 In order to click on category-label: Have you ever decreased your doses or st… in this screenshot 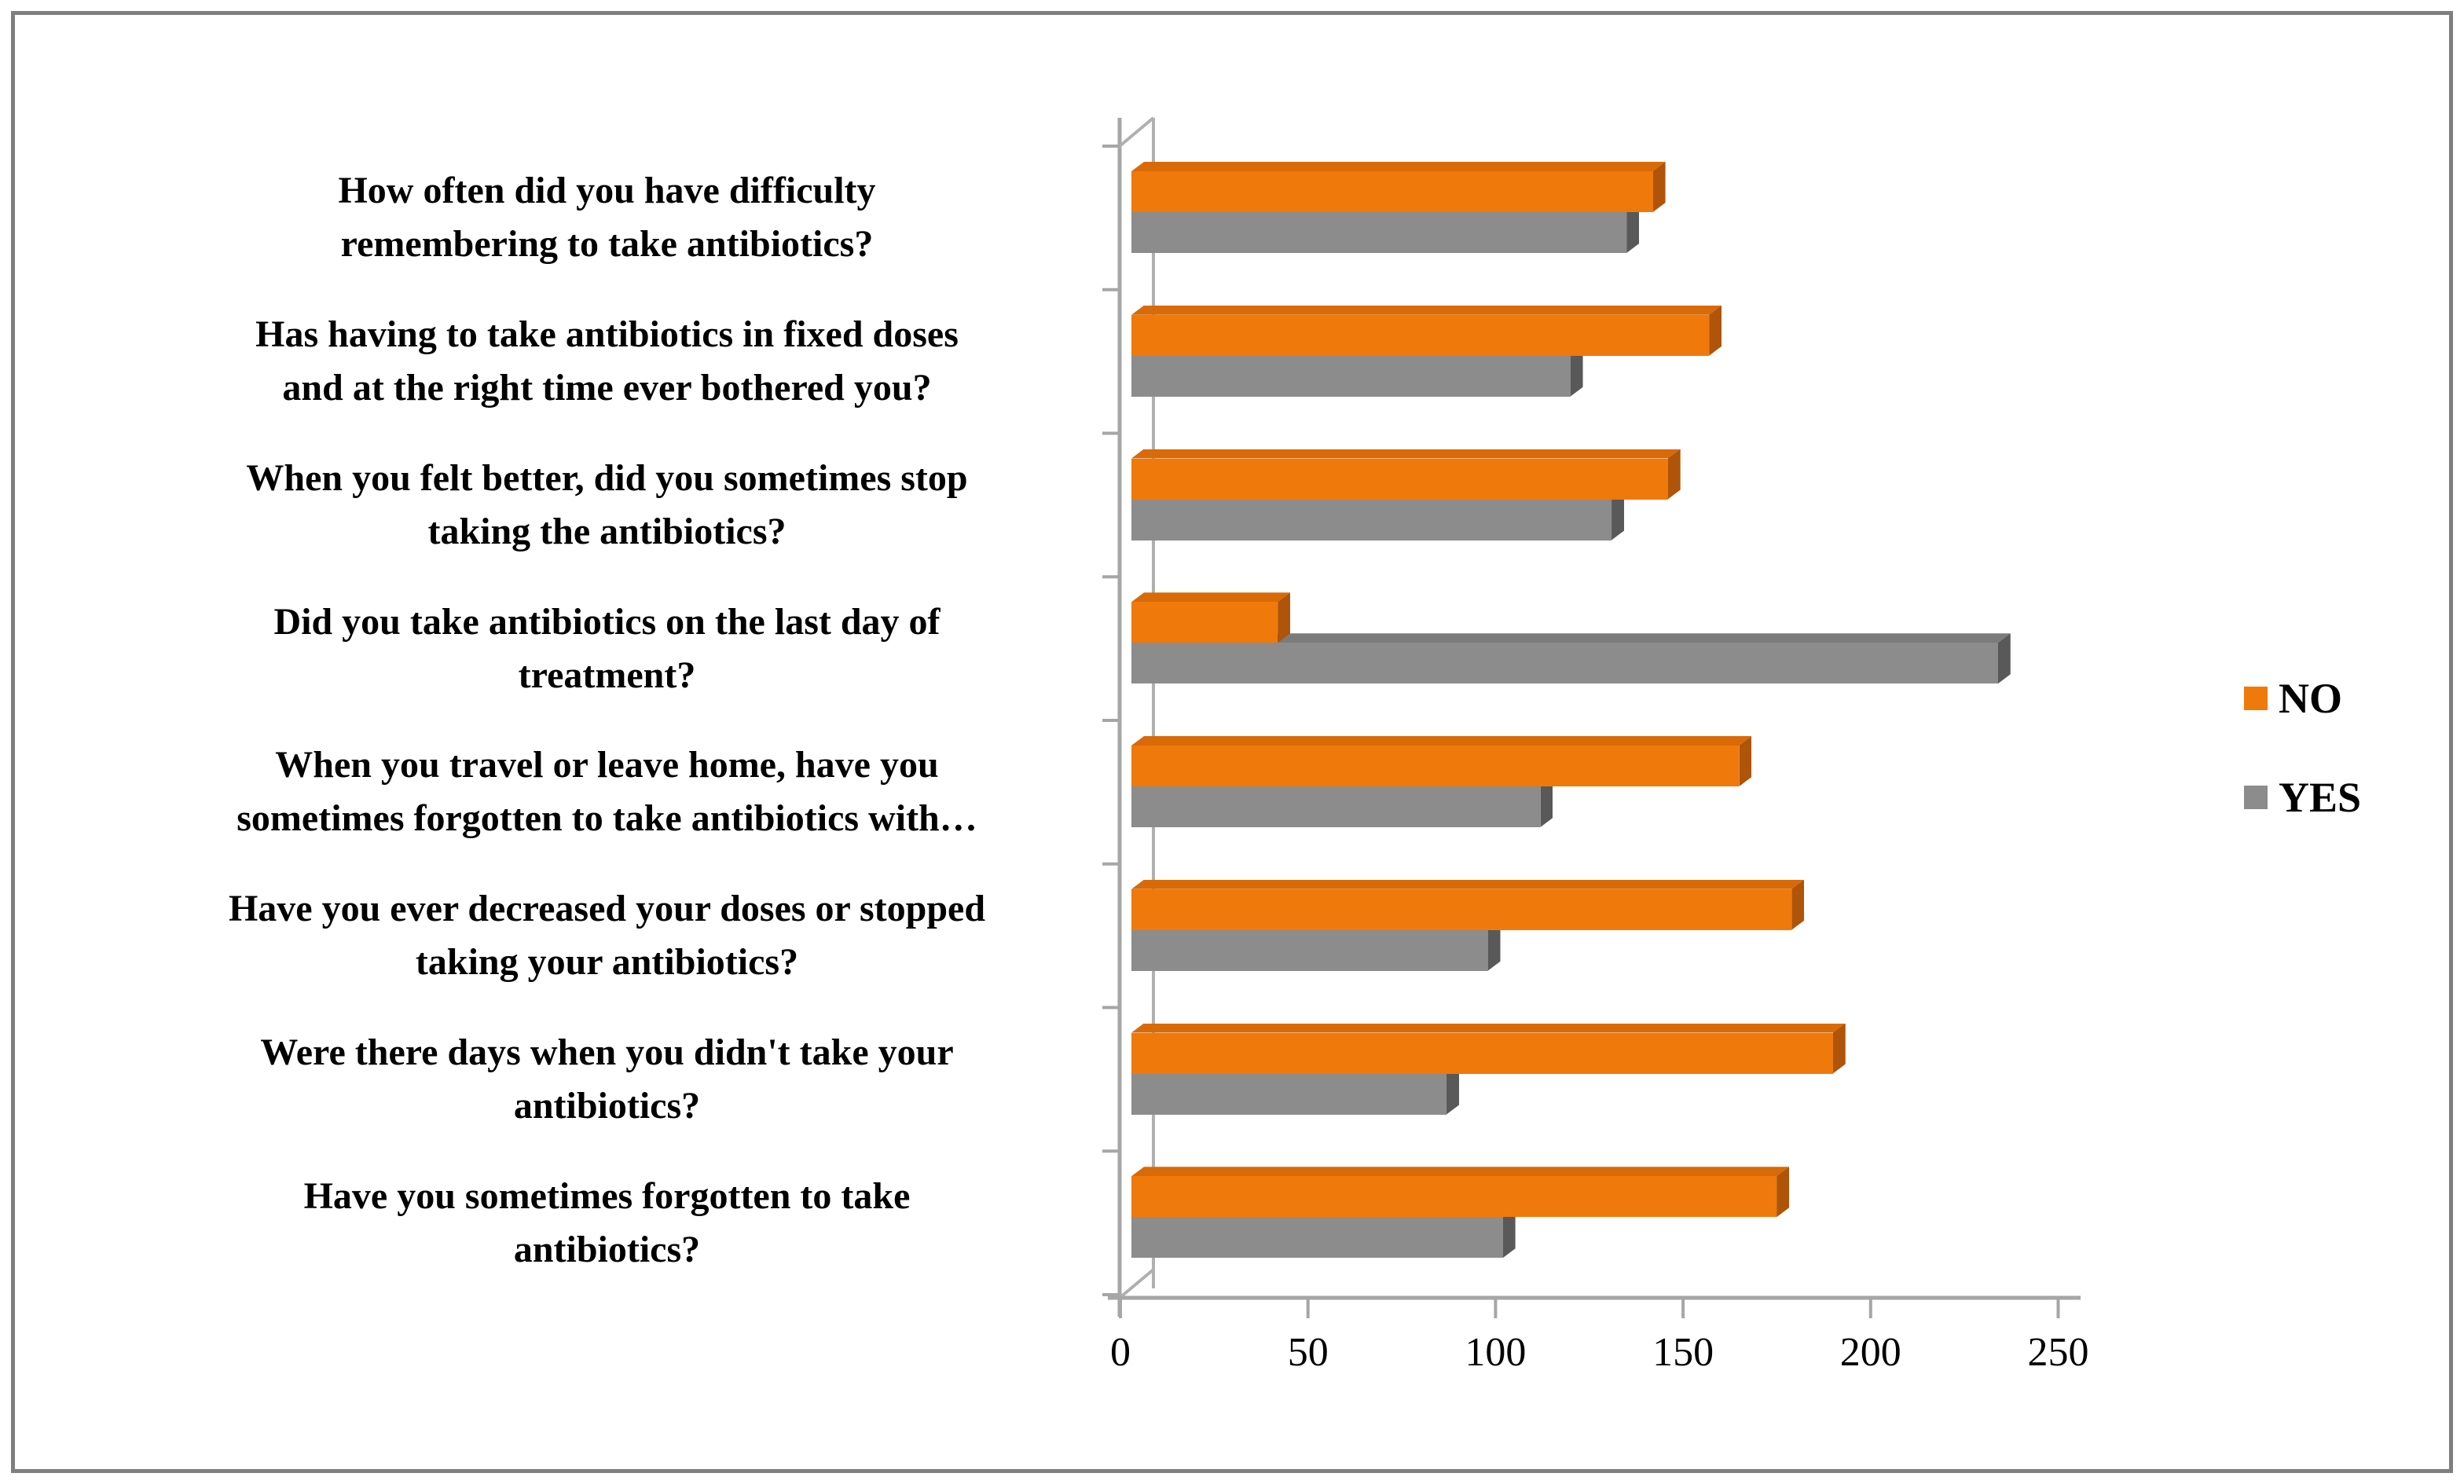, I will do `click(607, 936)`.